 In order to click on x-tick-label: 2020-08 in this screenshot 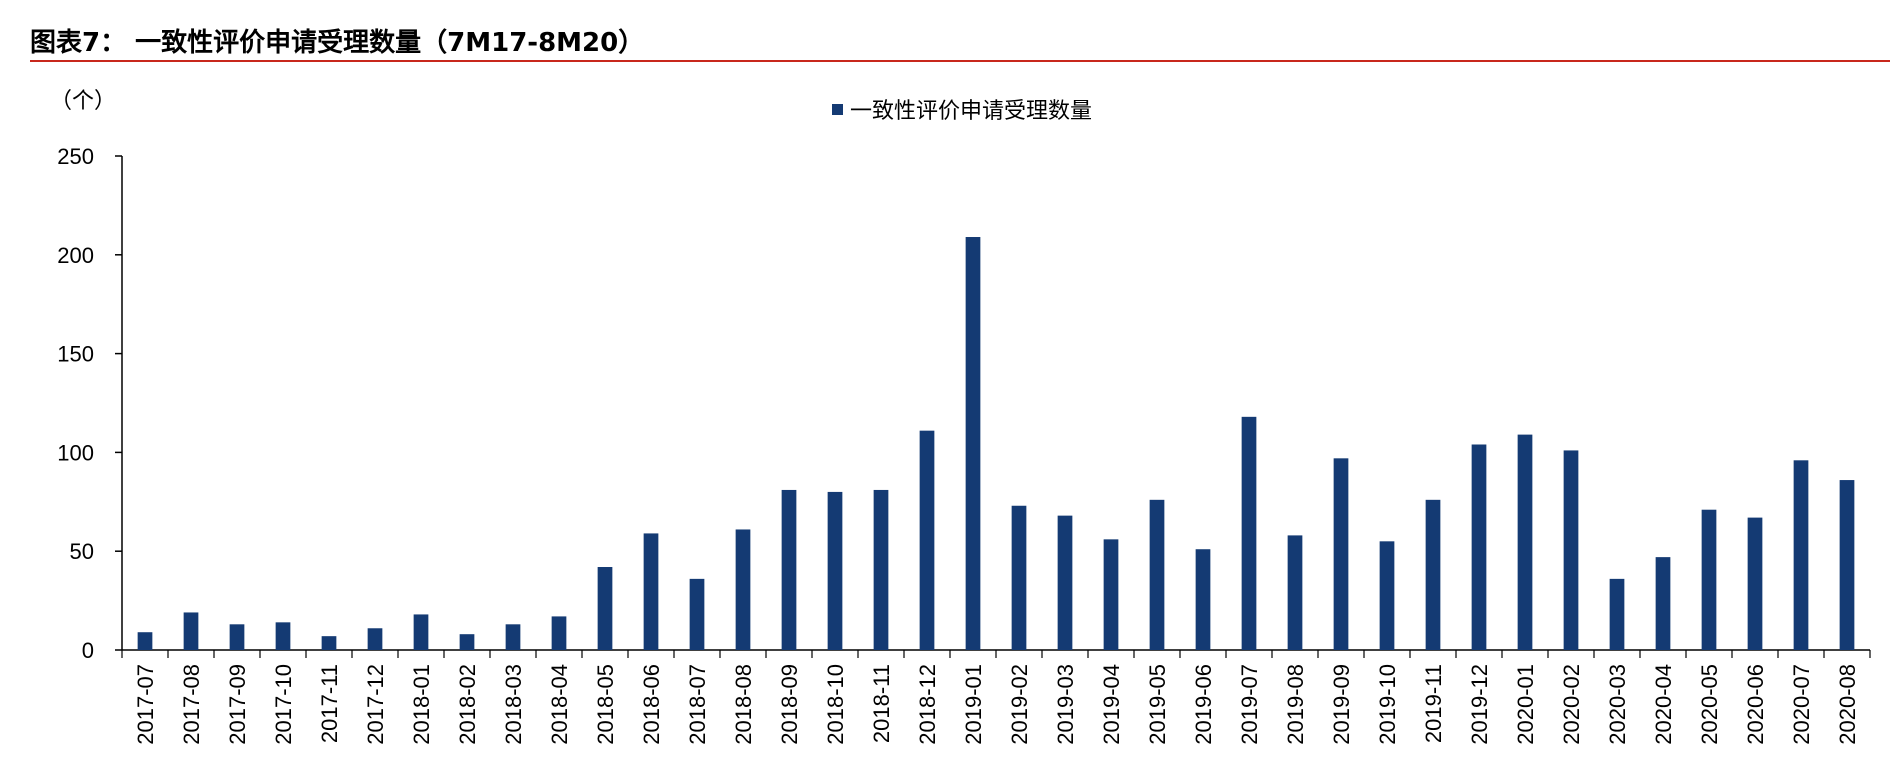, I will do `click(1847, 704)`.